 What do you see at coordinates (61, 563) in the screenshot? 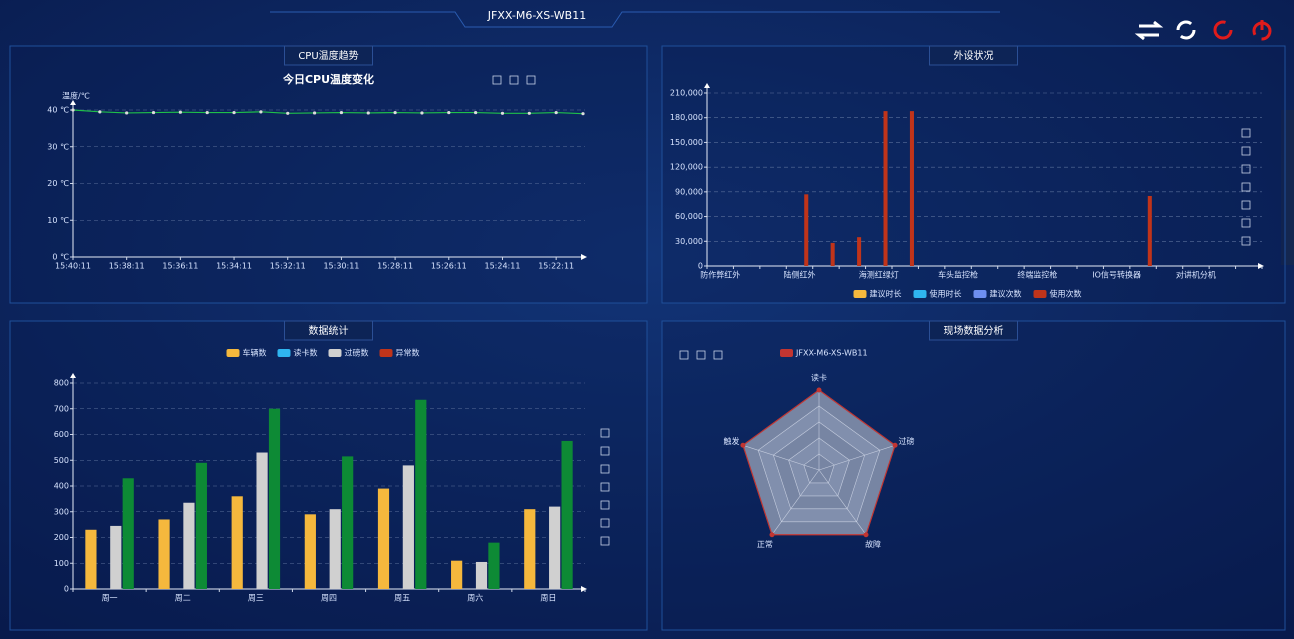
I see `y-tick-label: 100` at bounding box center [61, 563].